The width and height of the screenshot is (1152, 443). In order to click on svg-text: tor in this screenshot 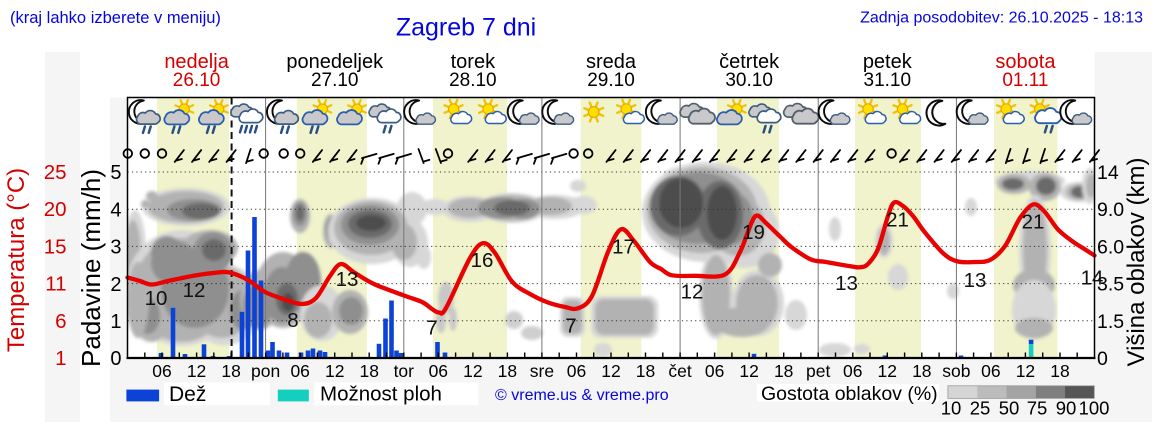, I will do `click(404, 371)`.